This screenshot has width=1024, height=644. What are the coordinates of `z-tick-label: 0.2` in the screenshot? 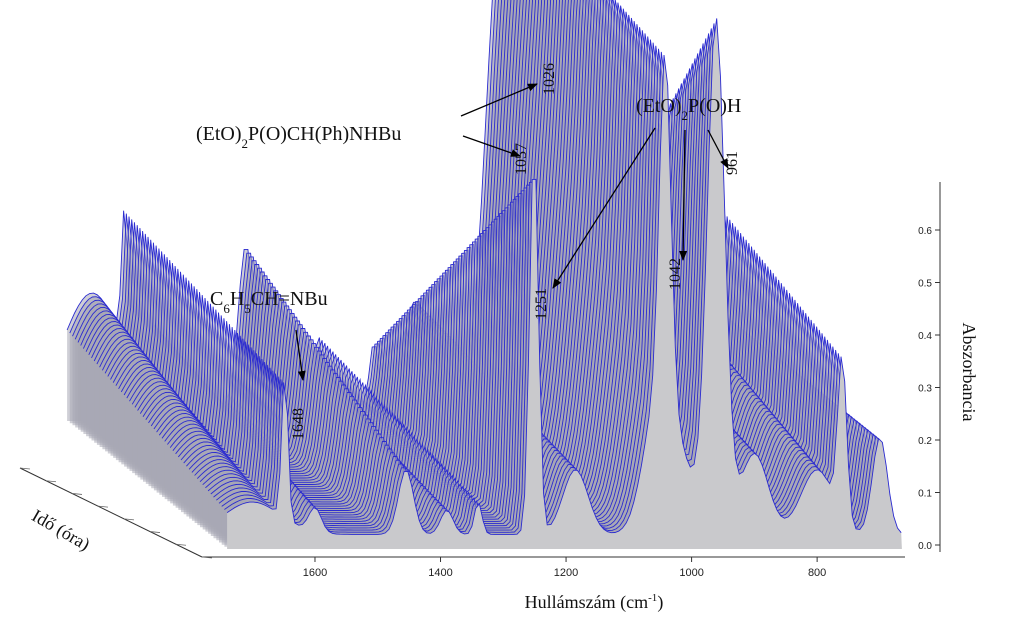 It's located at (925, 441).